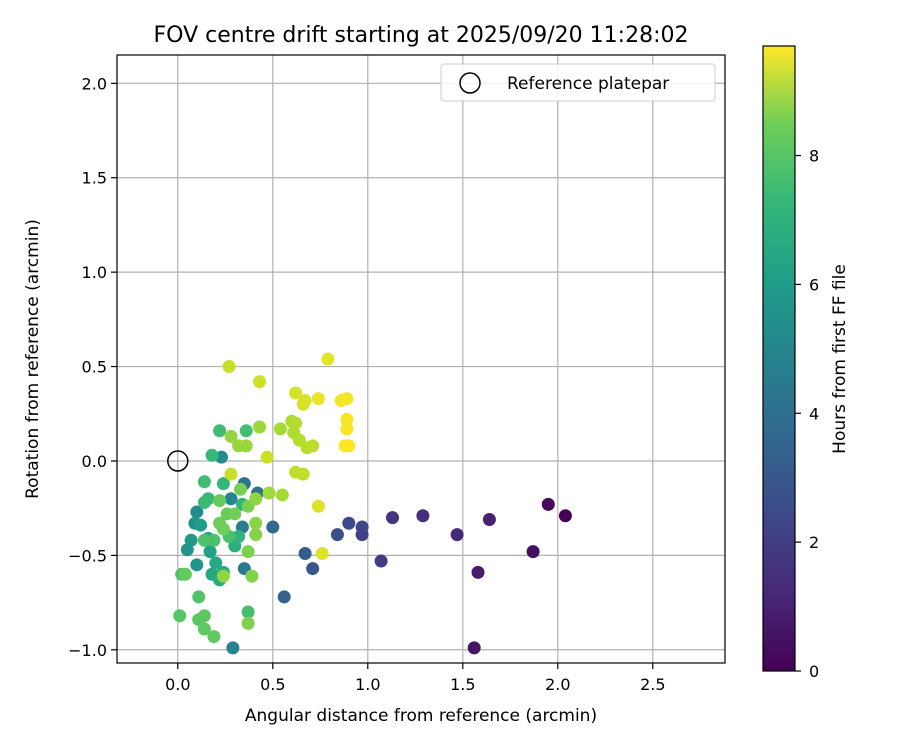  What do you see at coordinates (462, 684) in the screenshot?
I see `x-tick-label: 1.5` at bounding box center [462, 684].